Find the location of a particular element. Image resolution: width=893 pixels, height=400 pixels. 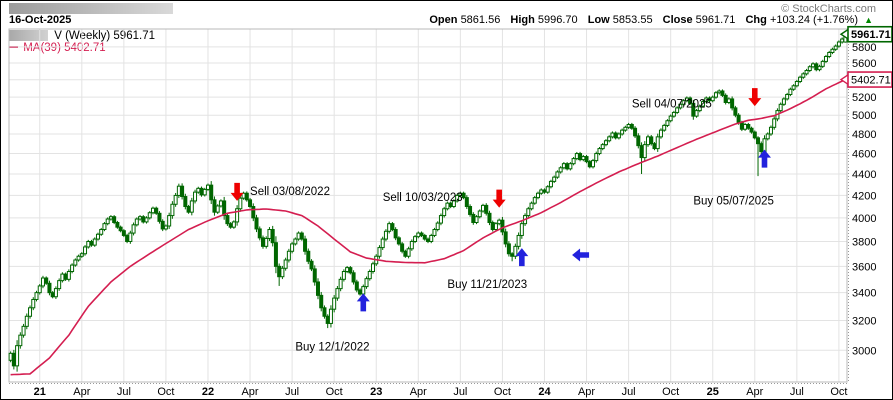

svg-text: 5961.71 is located at coordinates (871, 35).